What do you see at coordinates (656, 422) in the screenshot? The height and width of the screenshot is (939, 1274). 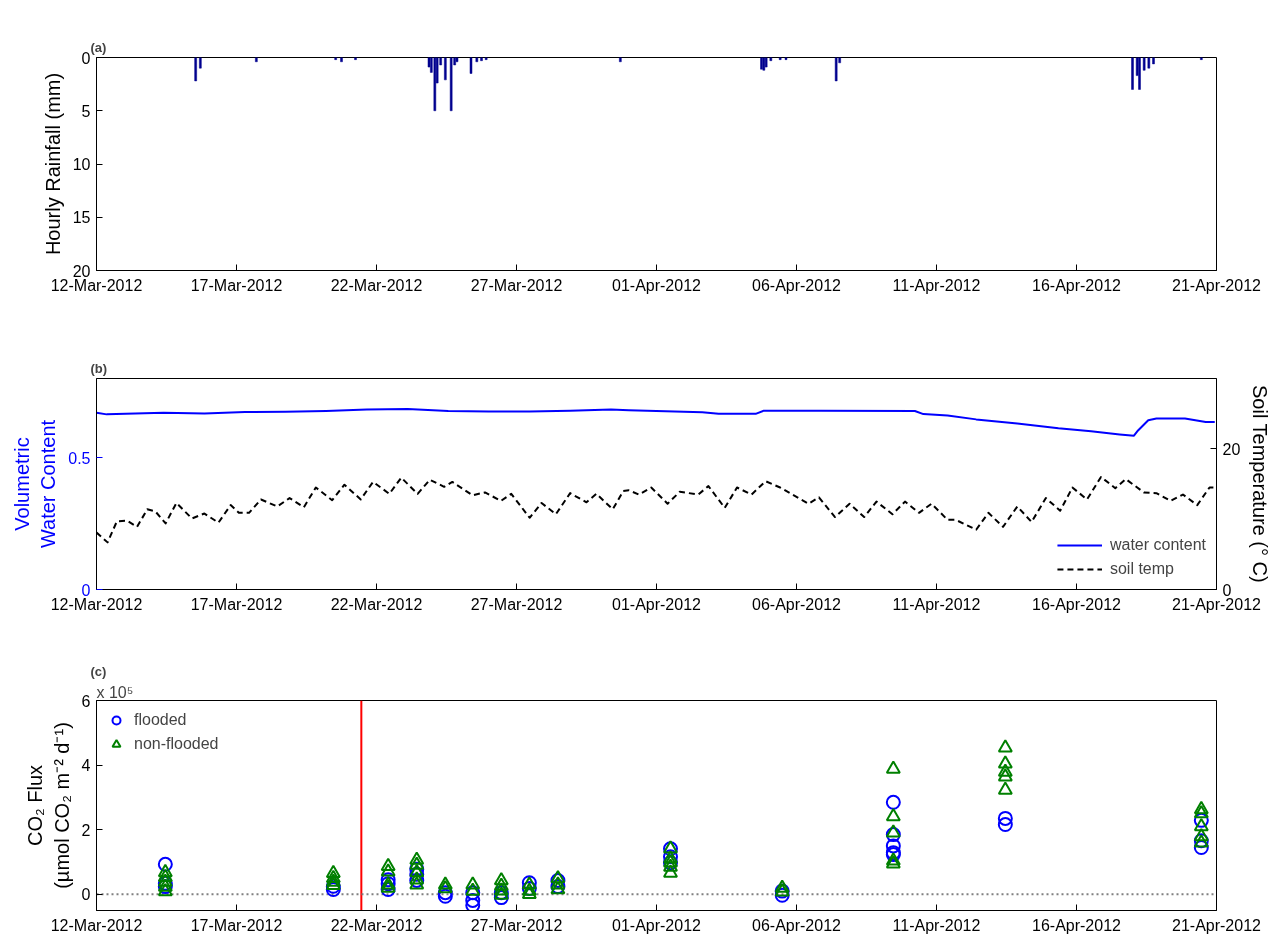 I see `line-series` at bounding box center [656, 422].